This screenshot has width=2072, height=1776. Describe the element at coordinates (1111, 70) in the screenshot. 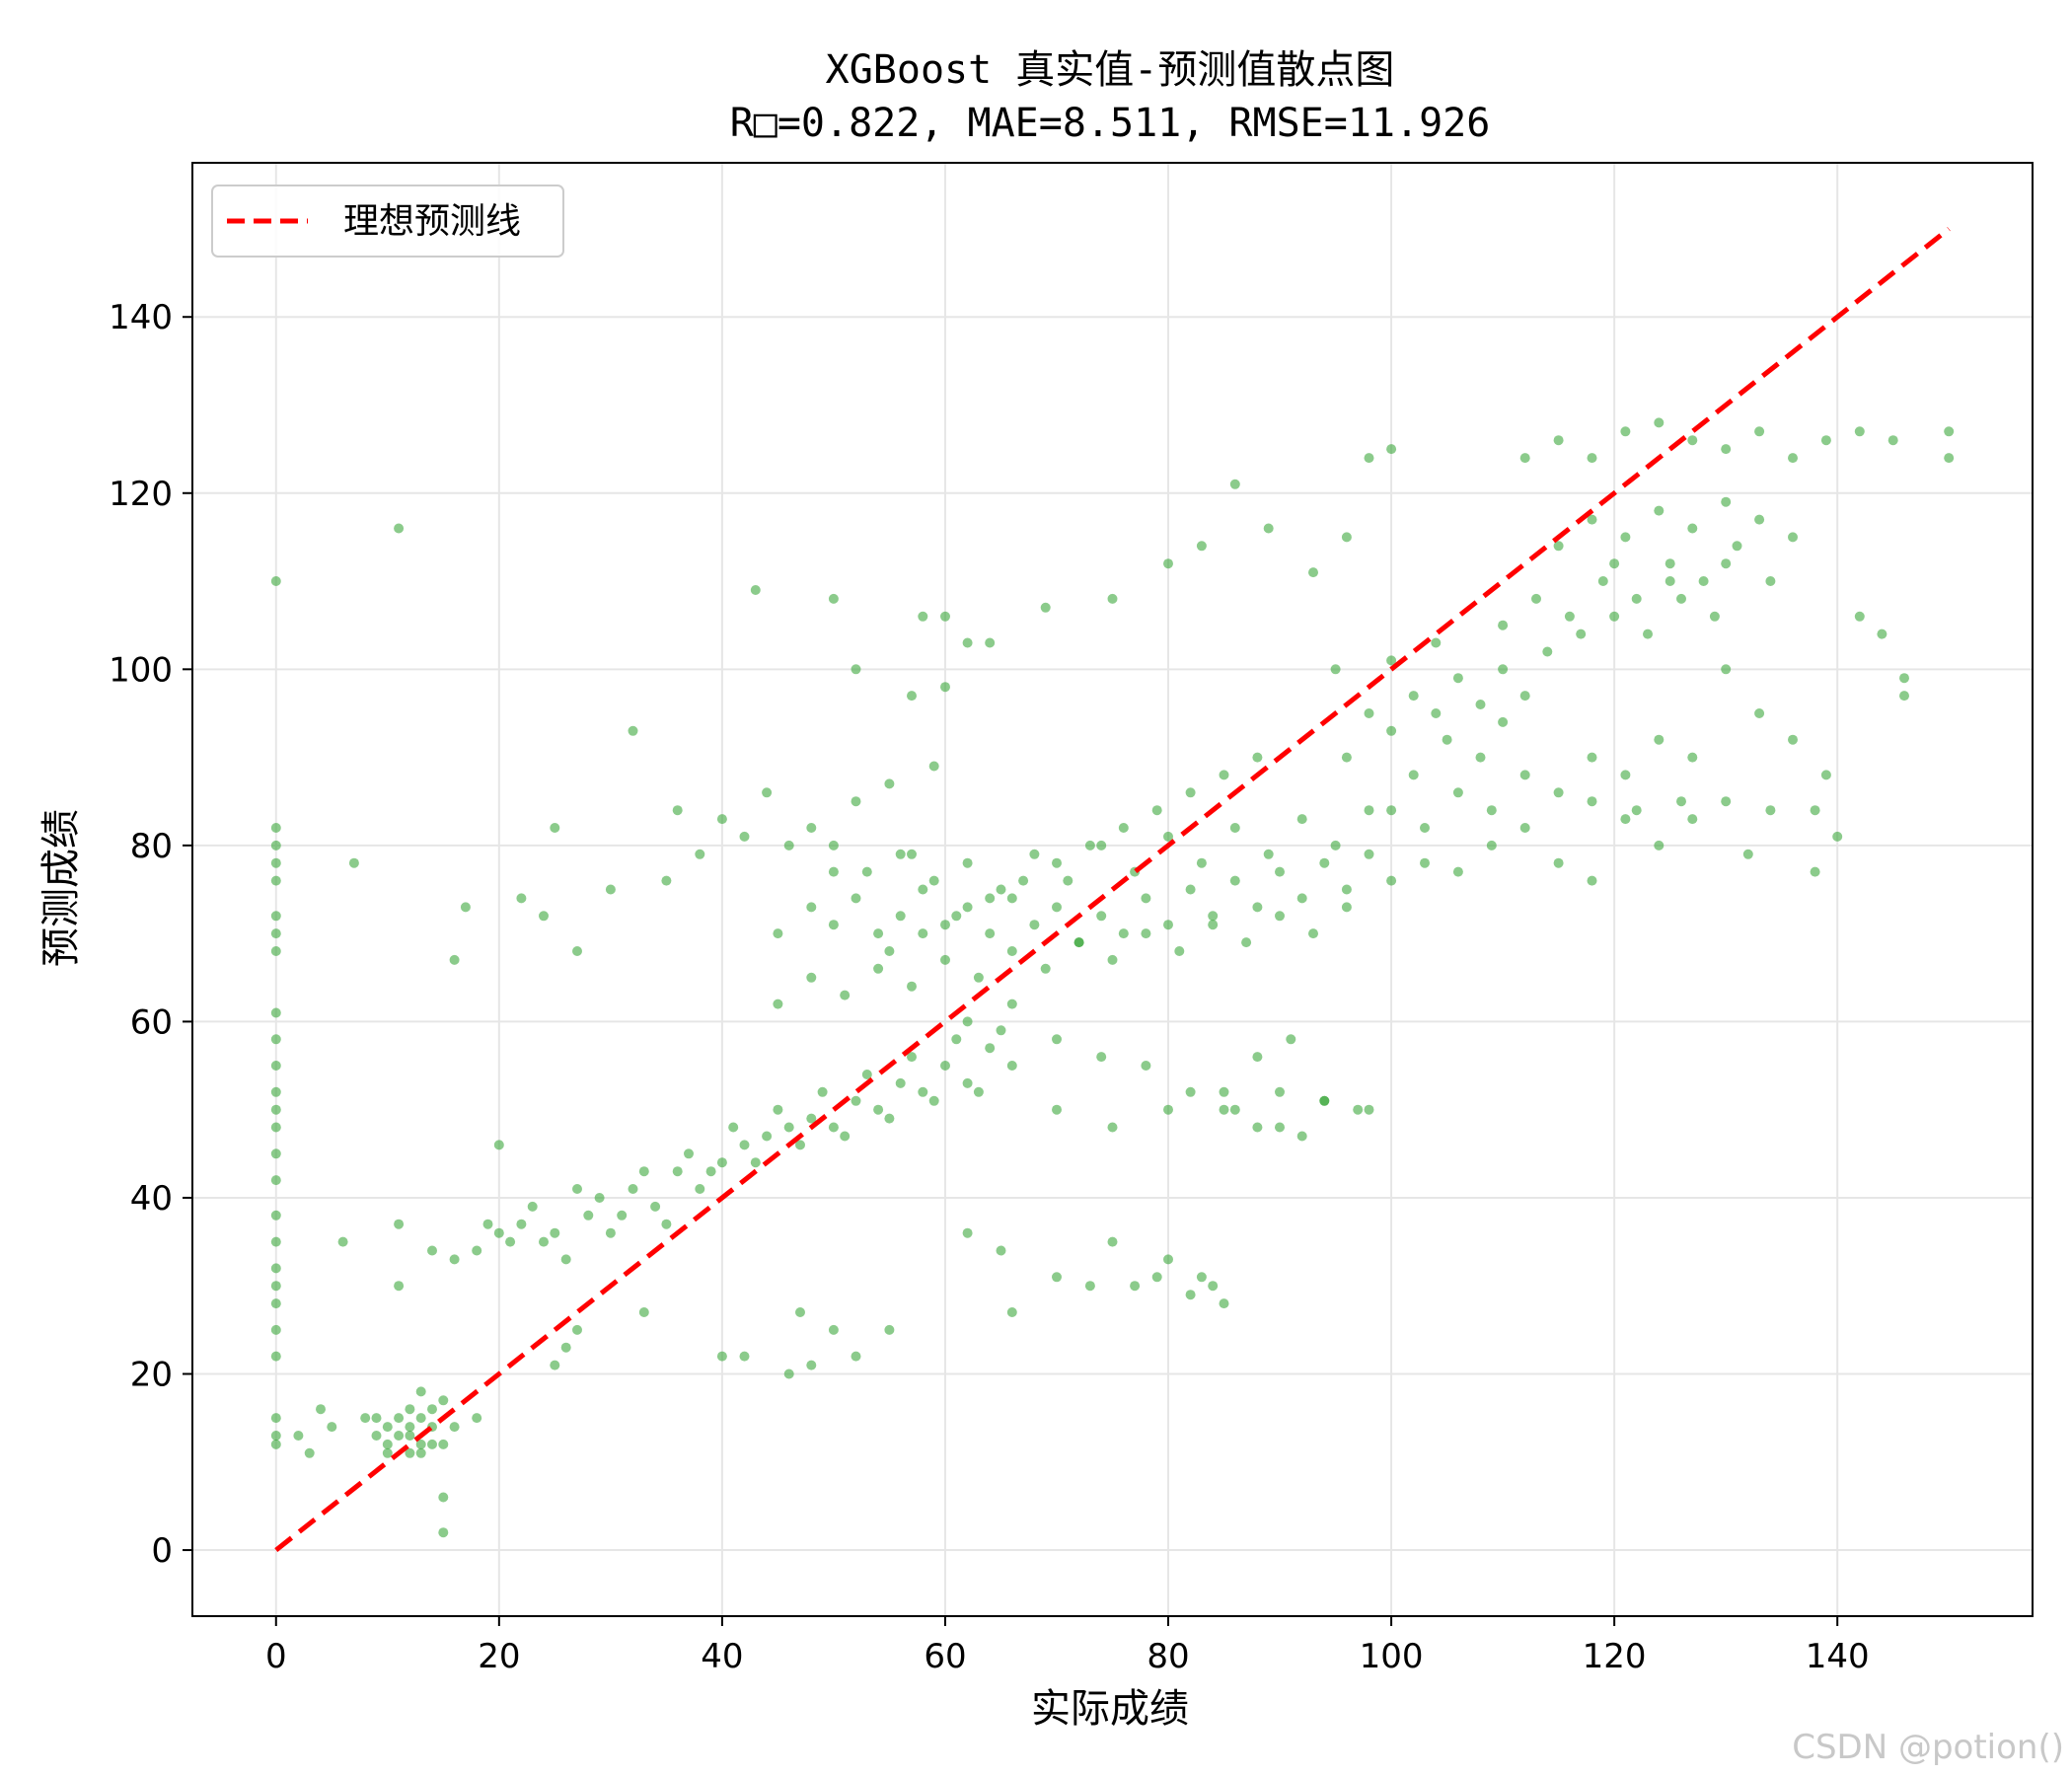

I see `chart-title: XGBoost 真实值-预测值散点图` at that location.